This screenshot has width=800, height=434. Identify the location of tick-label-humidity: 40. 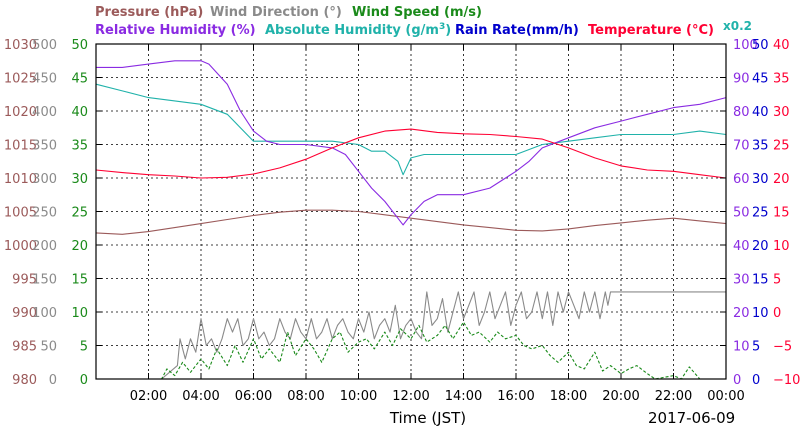
(741, 246).